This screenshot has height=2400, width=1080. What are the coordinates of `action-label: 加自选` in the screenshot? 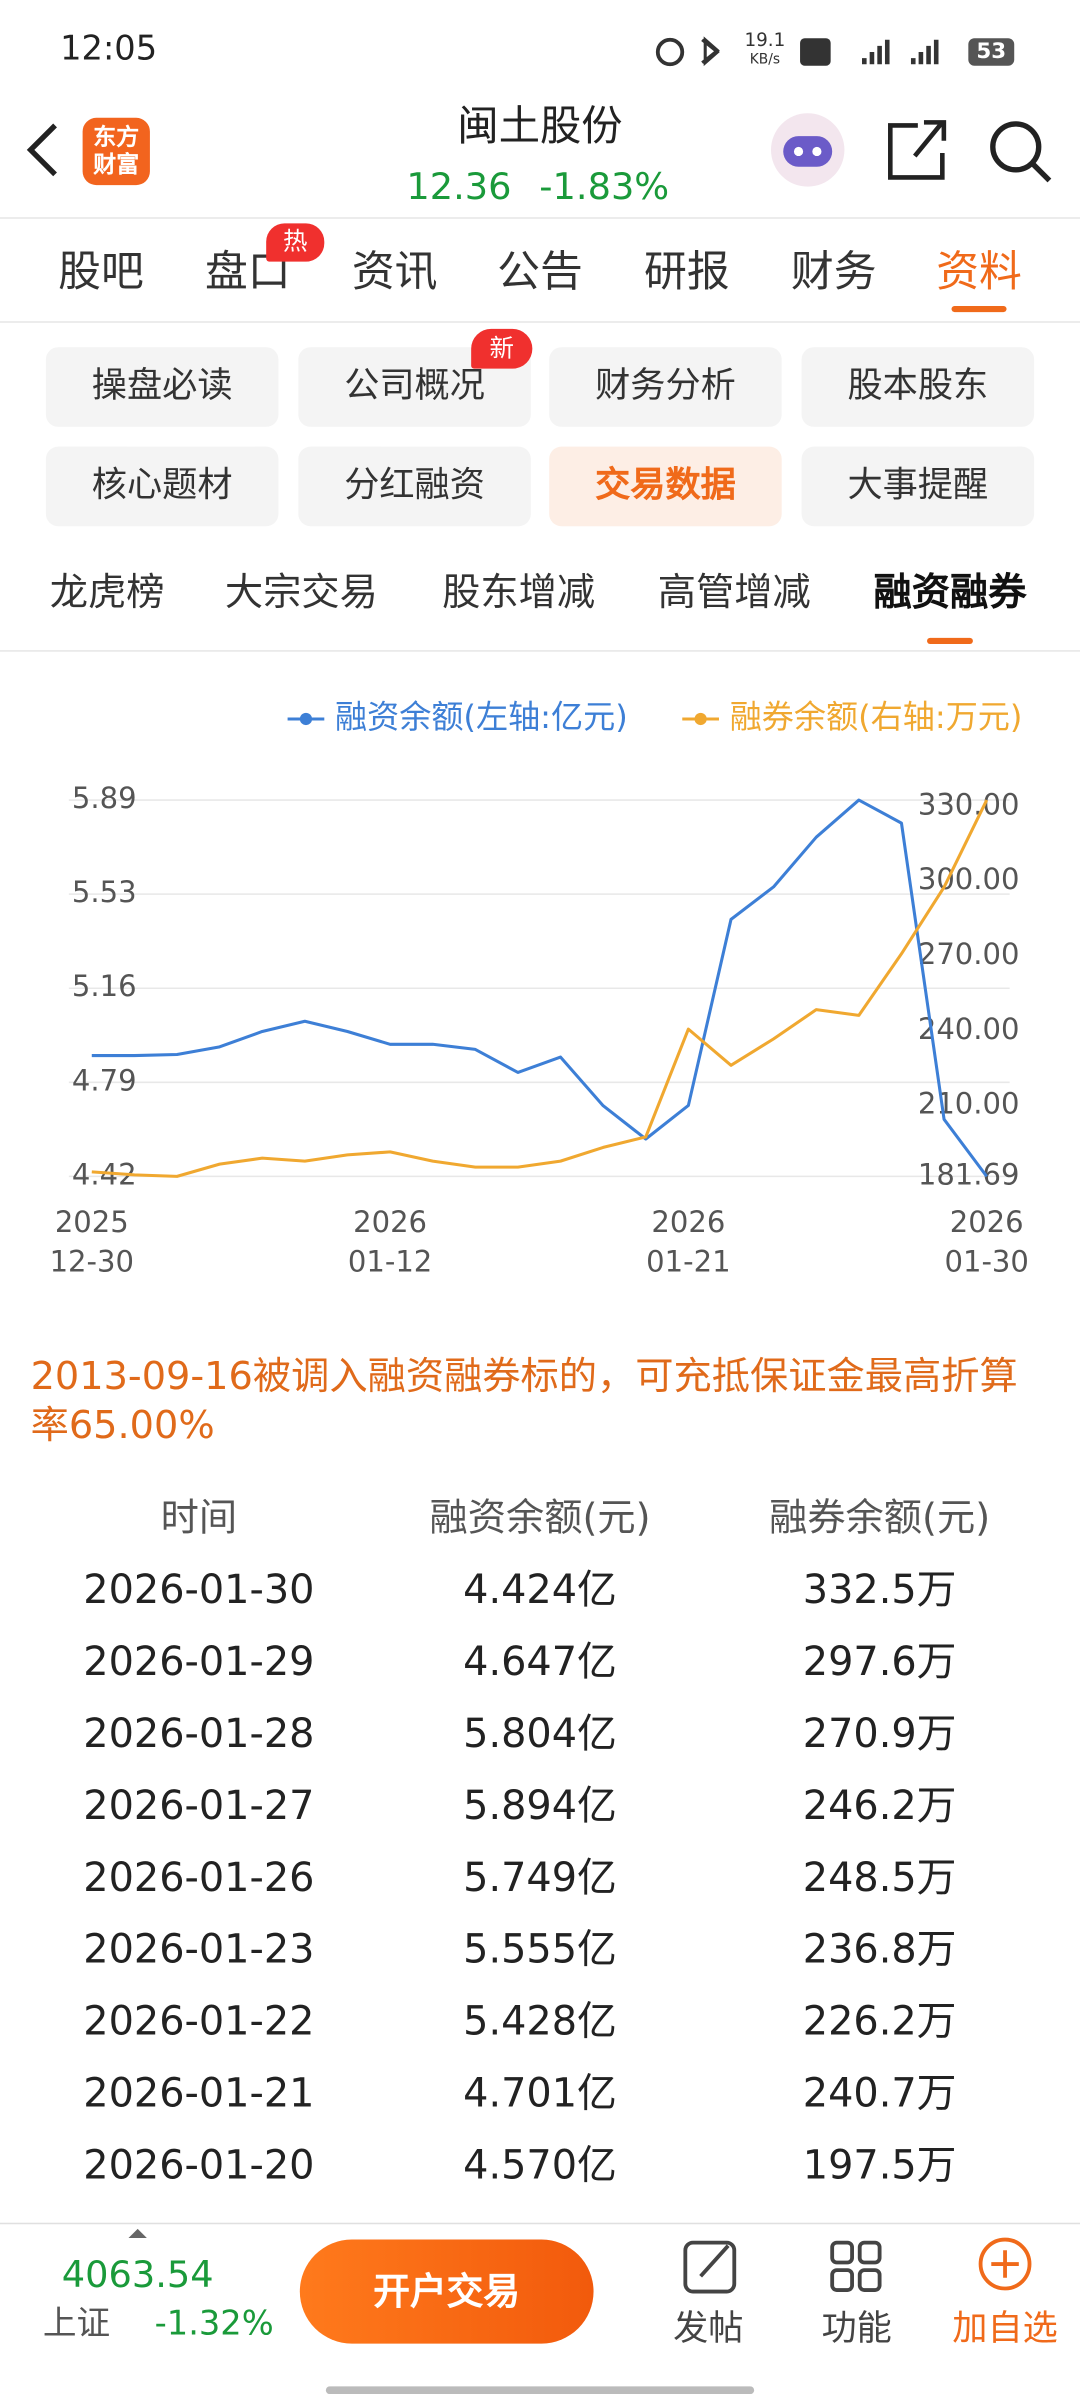 It's located at (1005, 2329).